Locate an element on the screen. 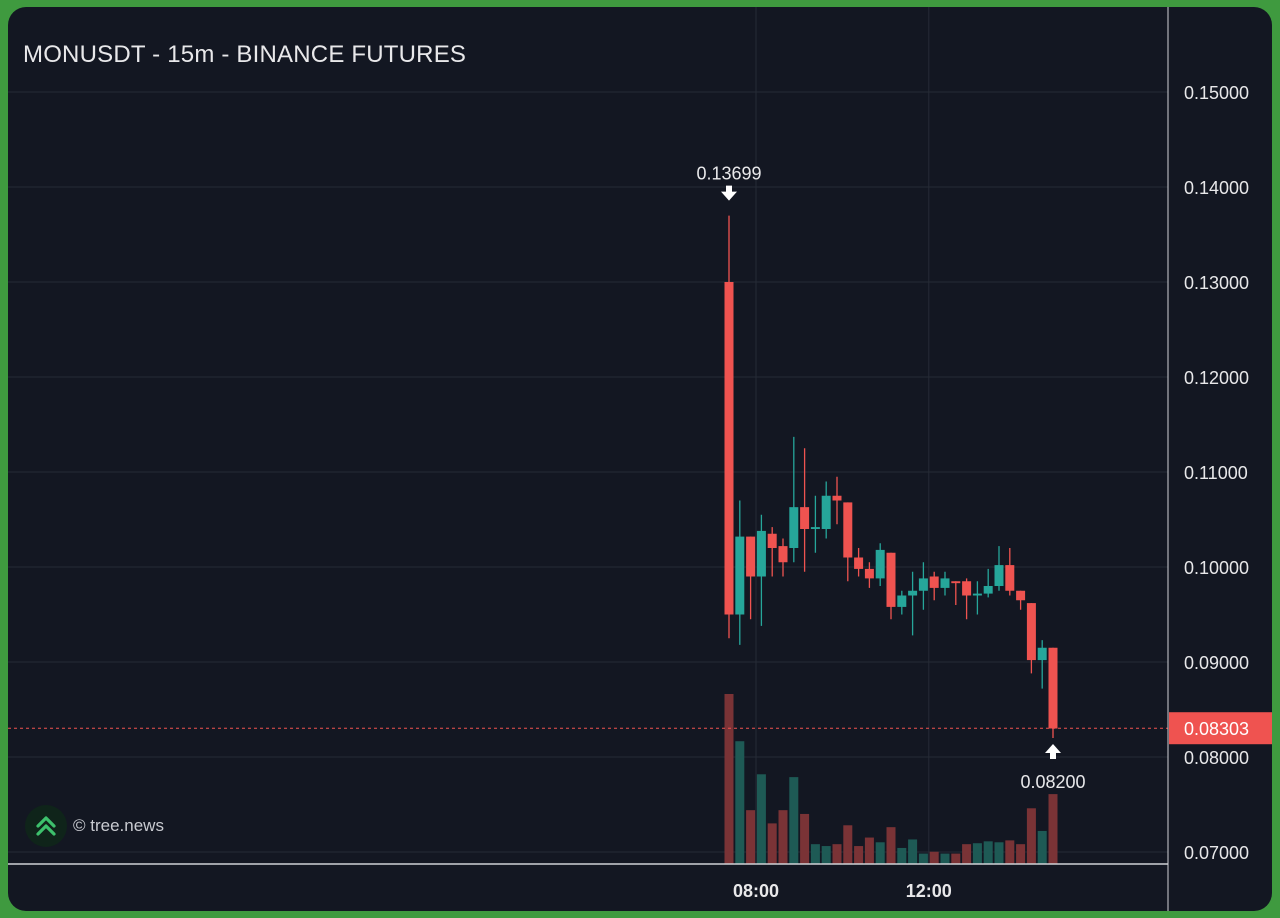 This screenshot has height=918, width=1280. y-tick-label: 0.13000 is located at coordinates (1216, 283).